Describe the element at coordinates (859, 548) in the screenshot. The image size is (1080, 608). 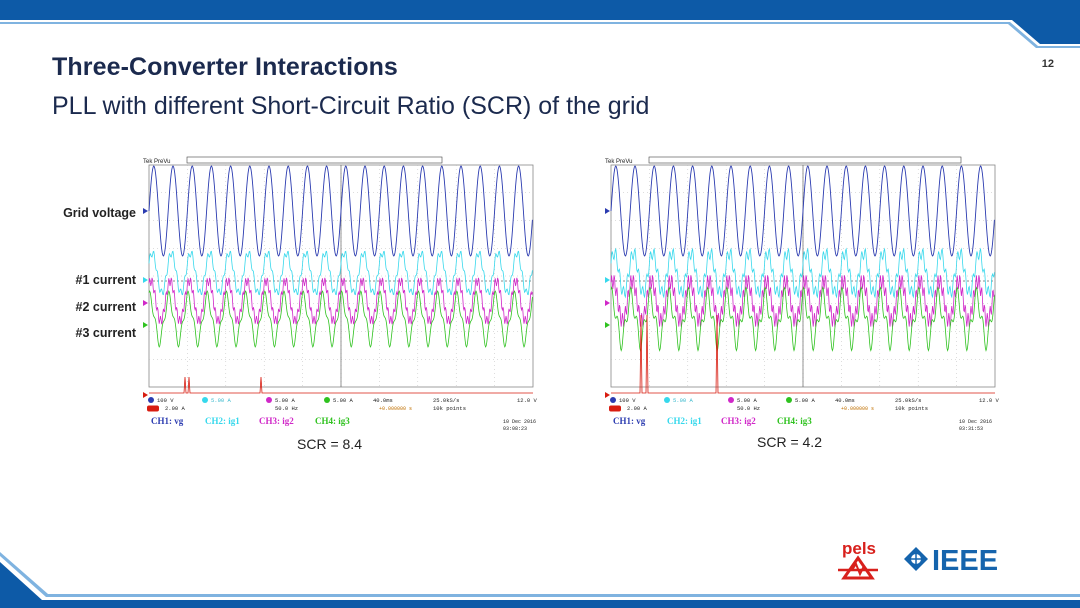
I see `pels-logo-text: pels` at that location.